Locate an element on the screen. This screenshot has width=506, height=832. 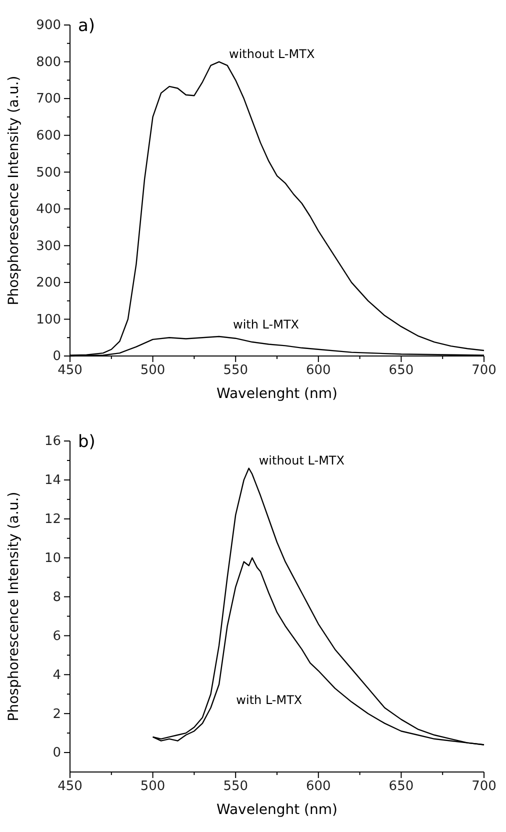
y-tick-label: 800 is located at coordinates (48, 62).